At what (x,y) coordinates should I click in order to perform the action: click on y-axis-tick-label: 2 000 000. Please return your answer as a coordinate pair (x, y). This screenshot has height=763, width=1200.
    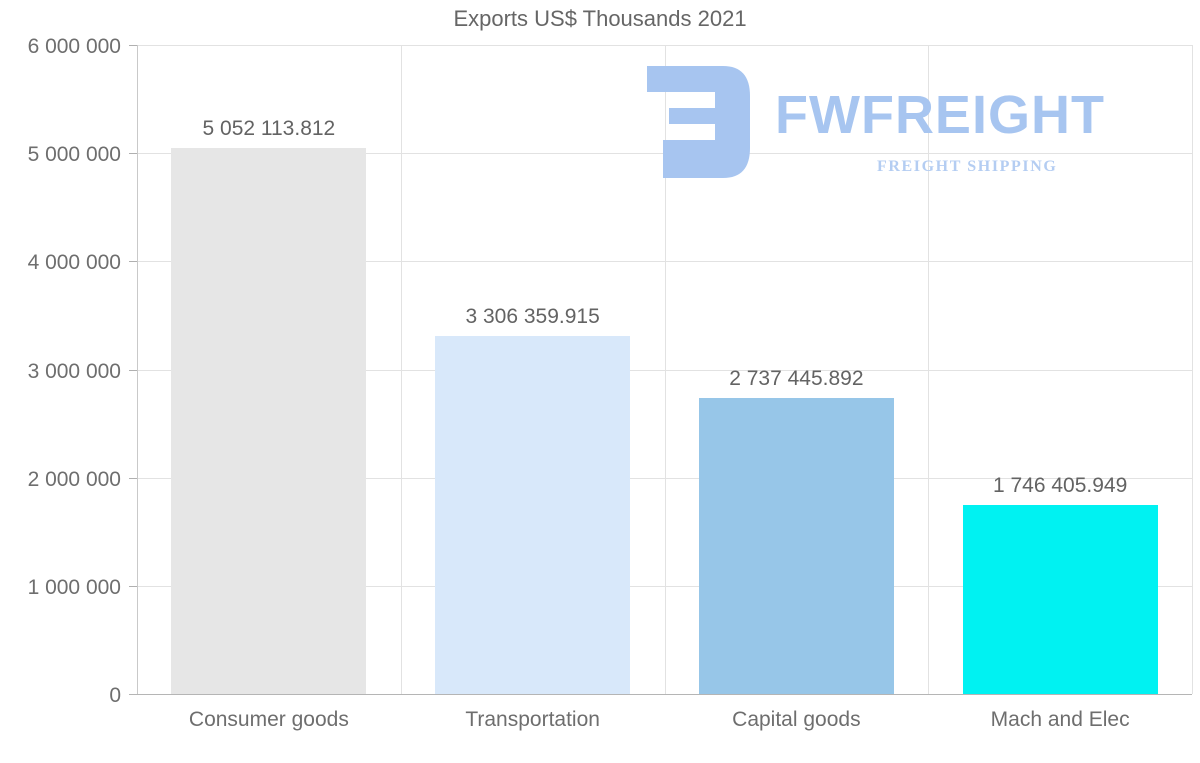
    Looking at the image, I should click on (74, 479).